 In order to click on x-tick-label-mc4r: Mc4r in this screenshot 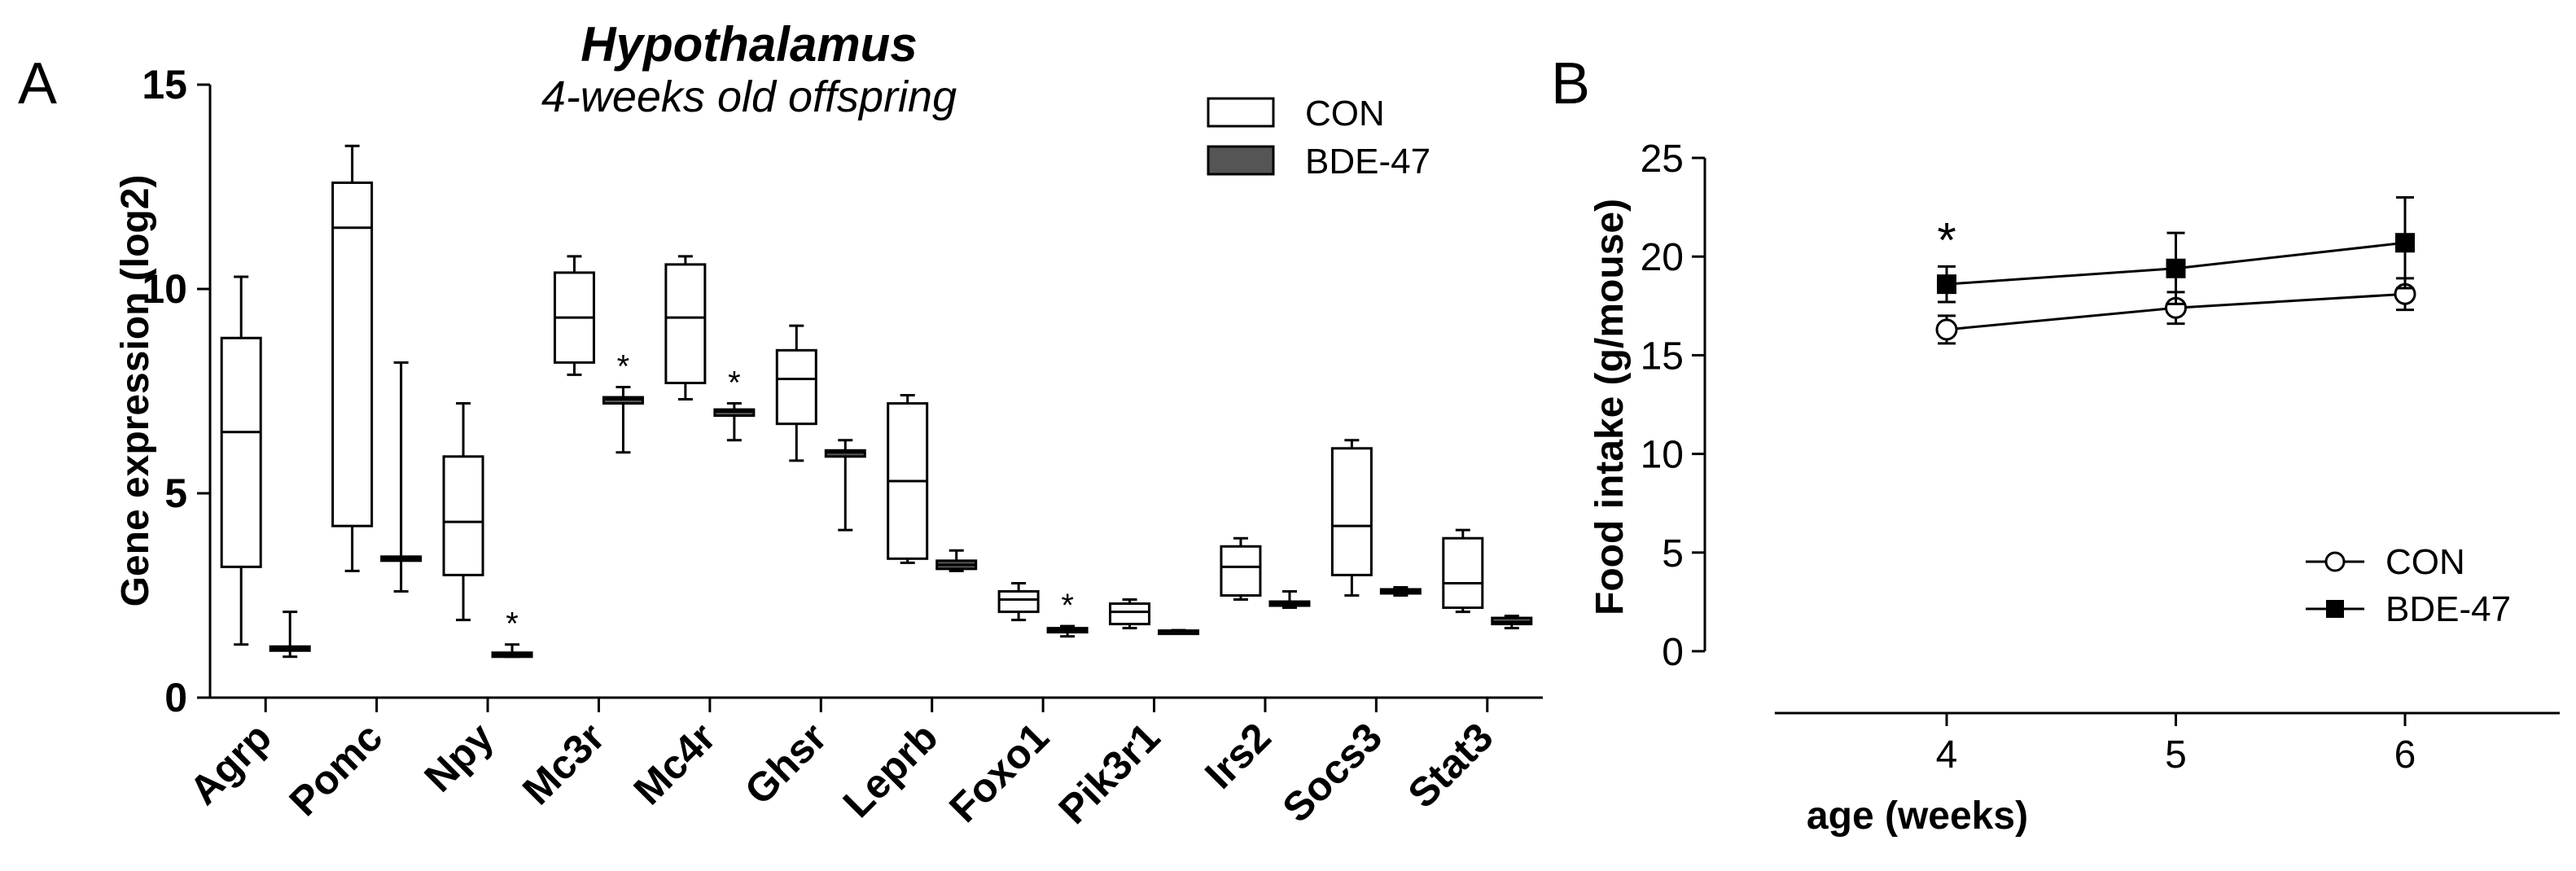, I will do `click(675, 763)`.